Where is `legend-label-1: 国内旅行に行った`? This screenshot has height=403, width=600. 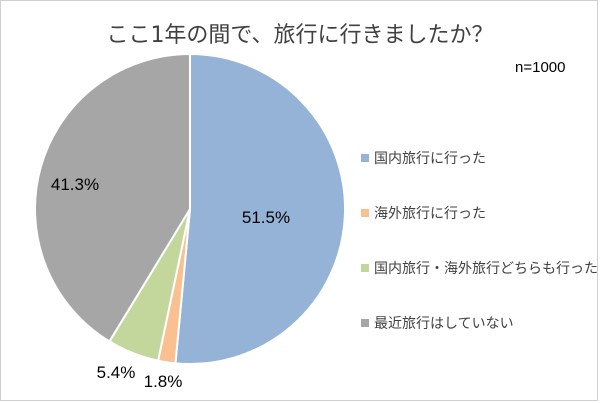 legend-label-1: 国内旅行に行った is located at coordinates (430, 159).